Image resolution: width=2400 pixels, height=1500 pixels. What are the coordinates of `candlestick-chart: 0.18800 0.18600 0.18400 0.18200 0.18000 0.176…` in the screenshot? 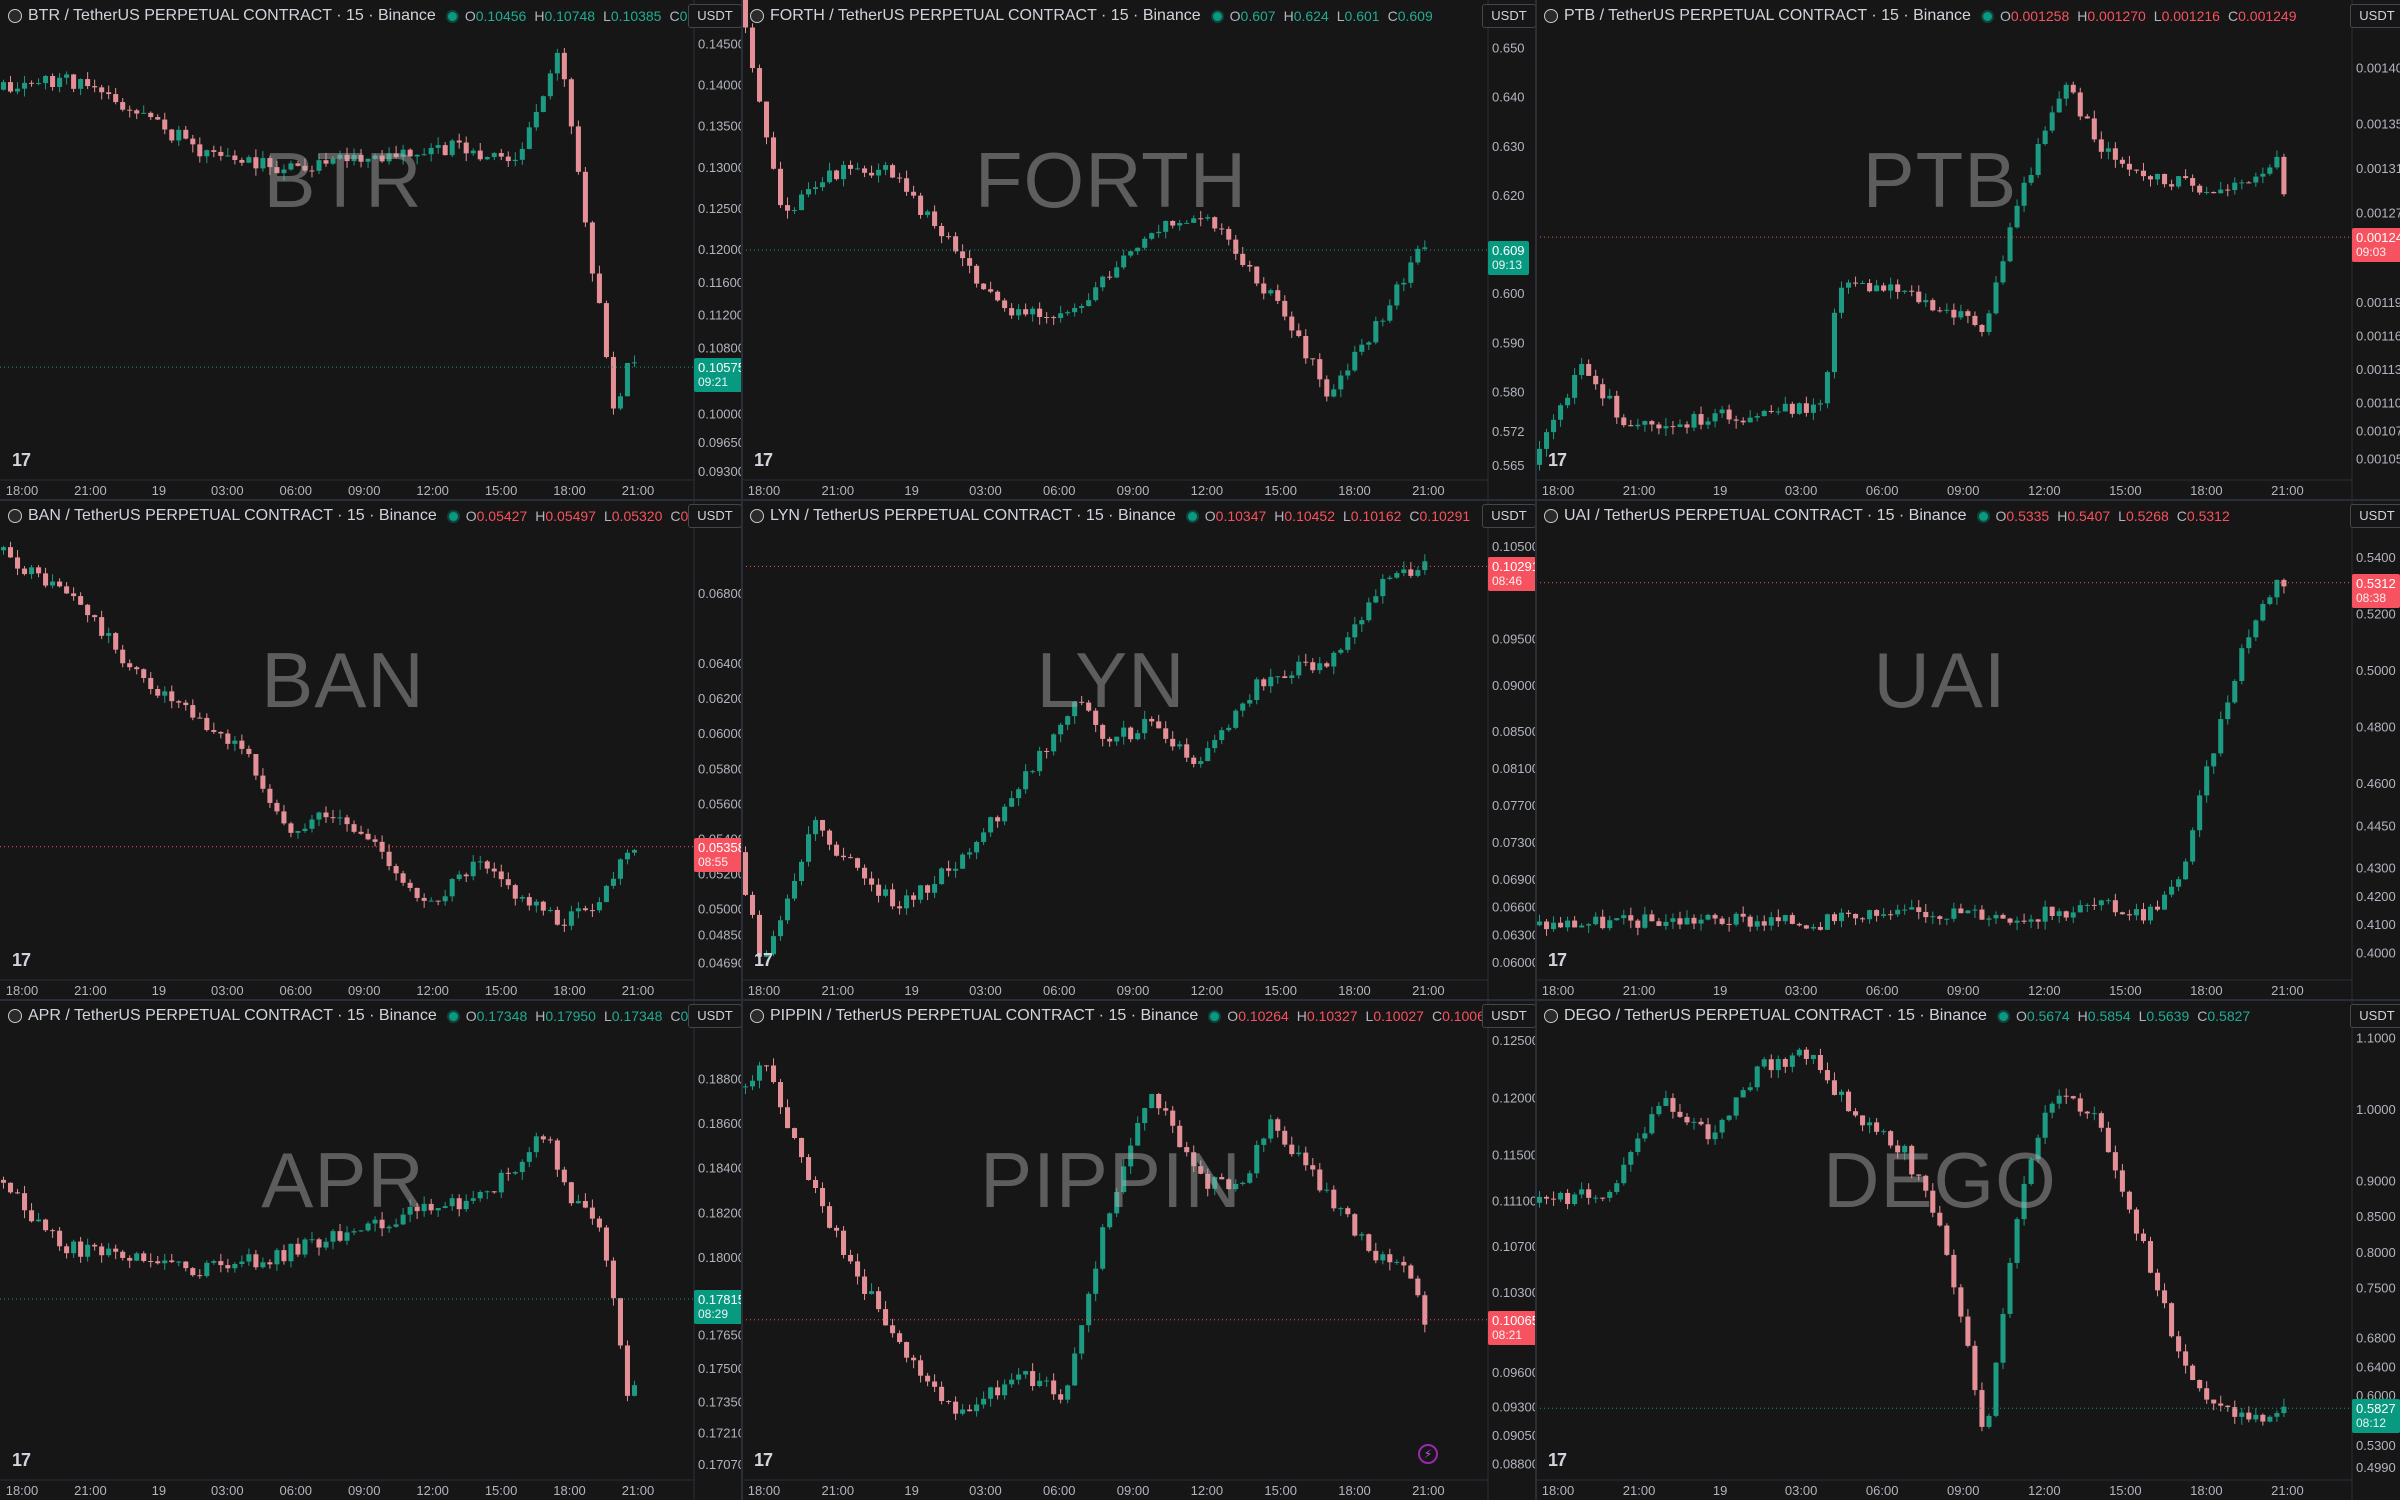 It's located at (371, 1250).